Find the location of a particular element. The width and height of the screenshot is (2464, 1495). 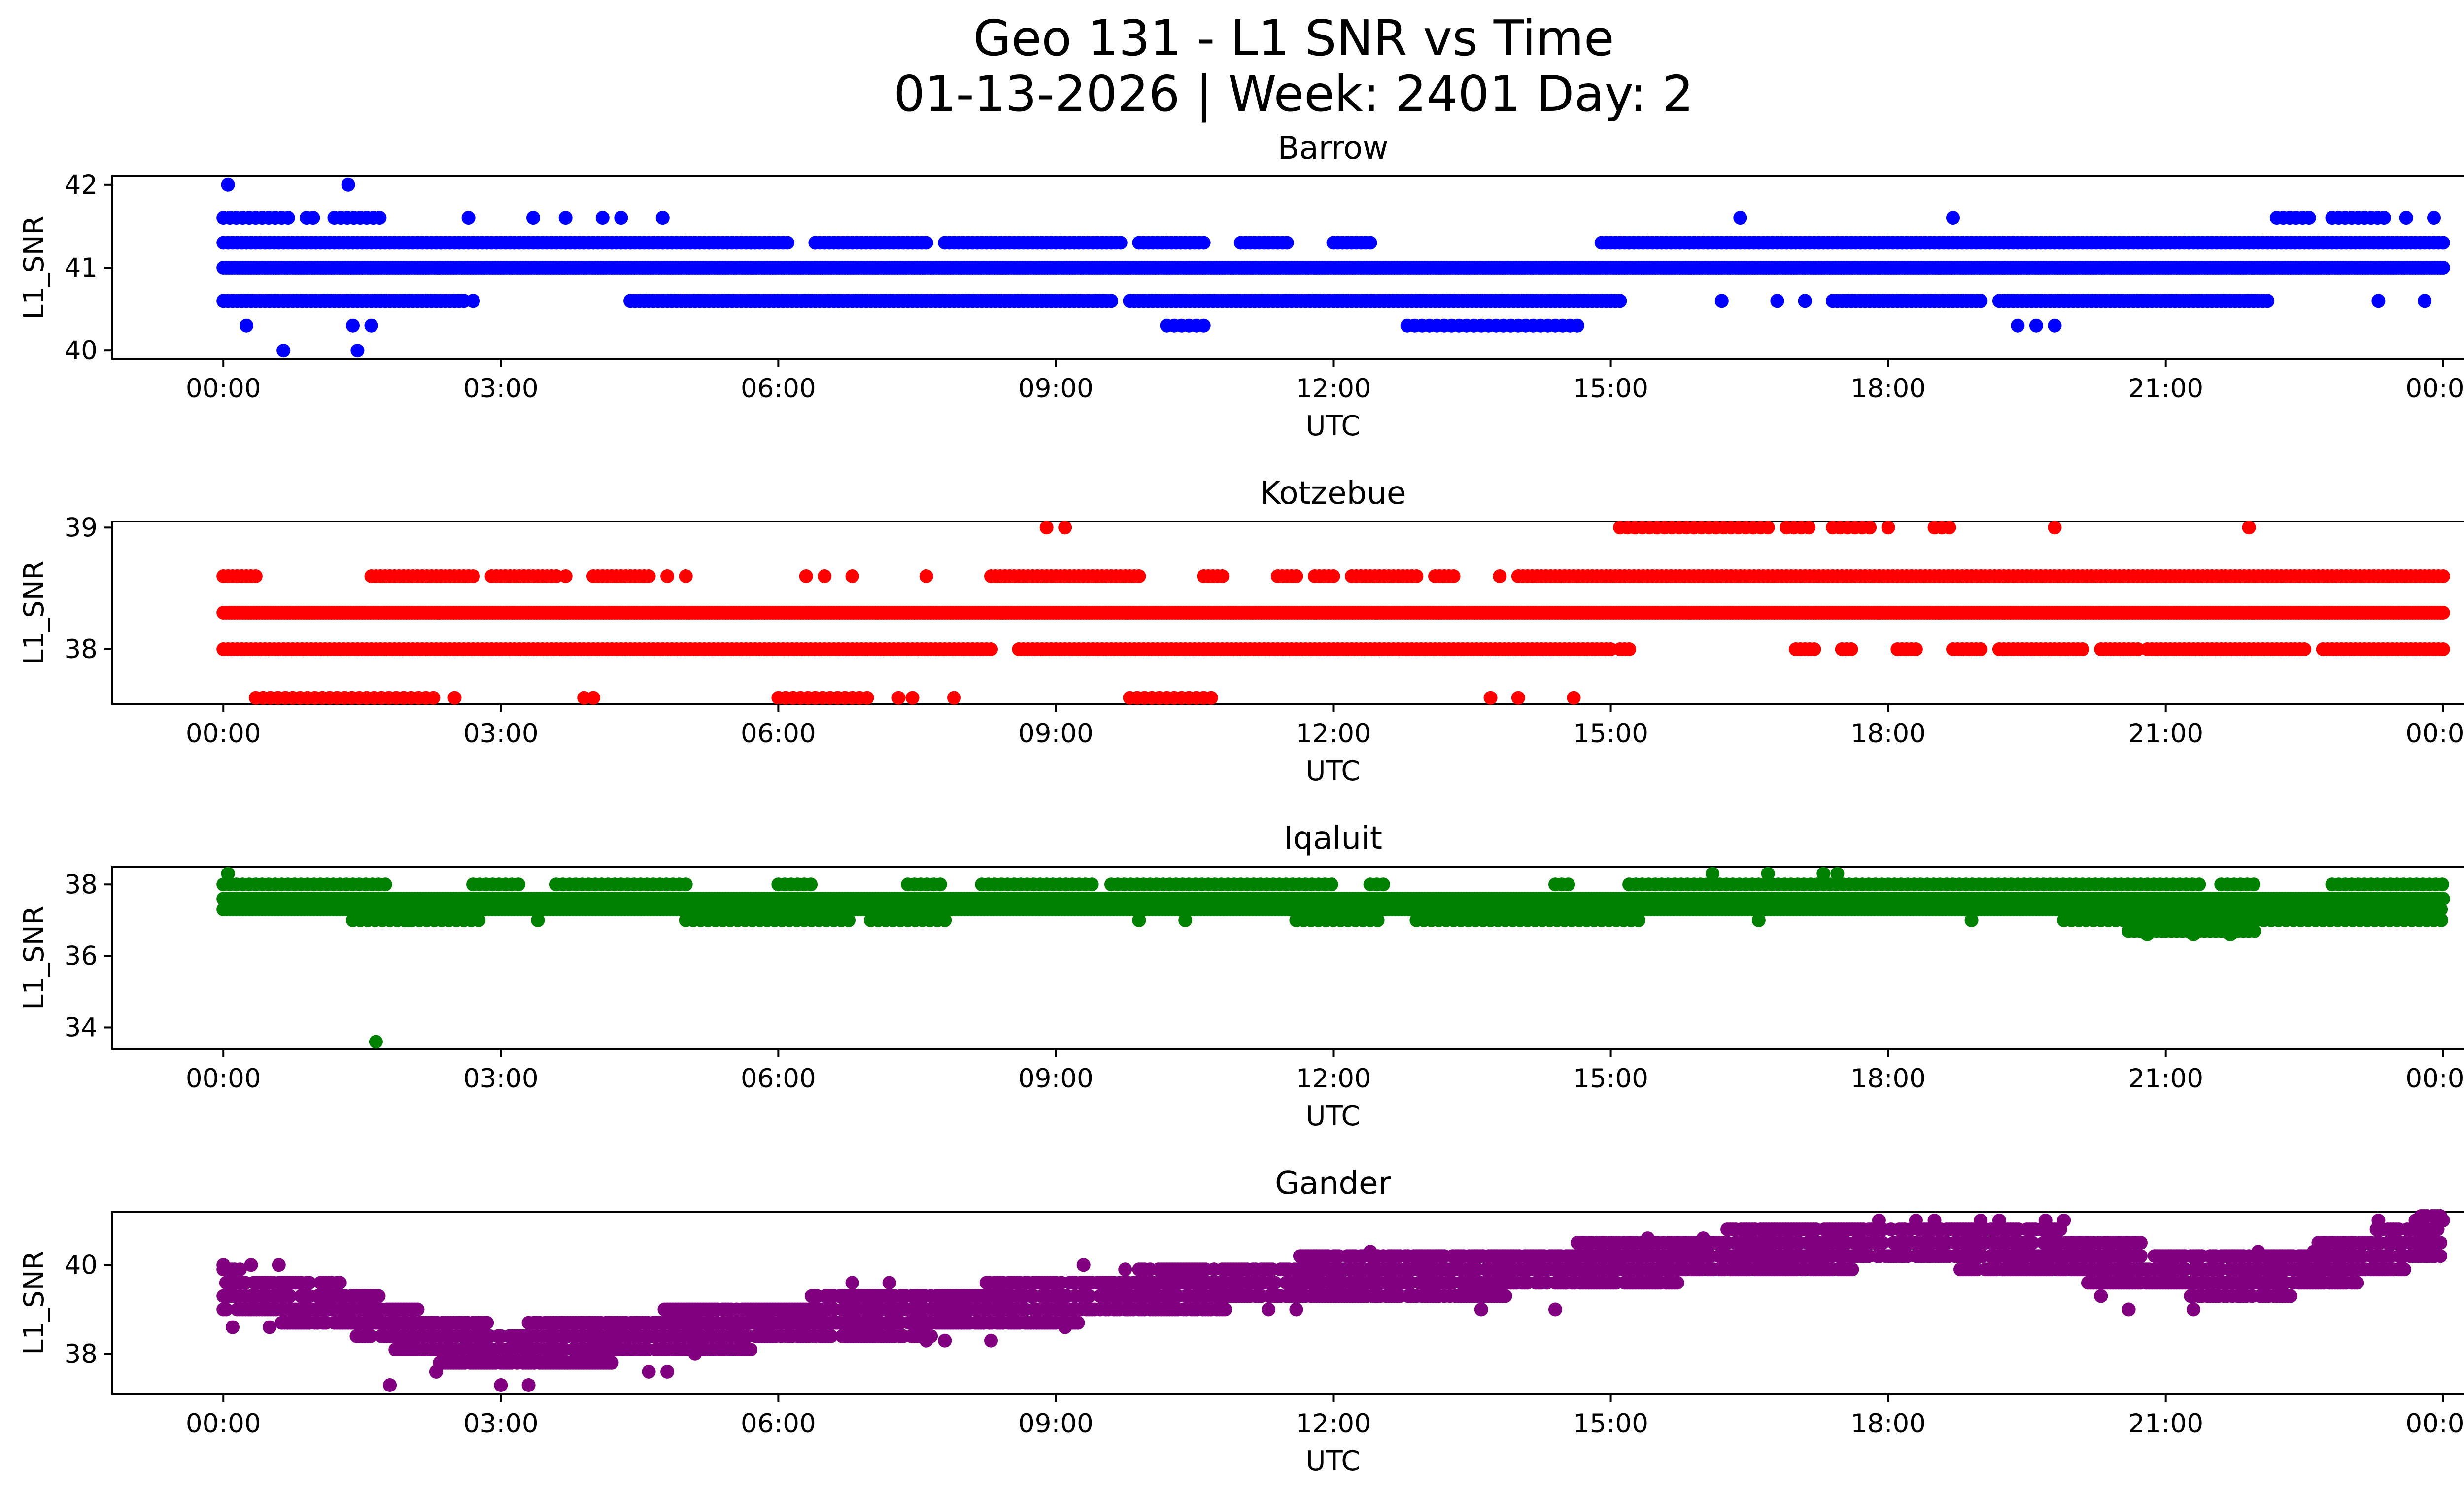

panel-title-kotzebue: Kotzebue is located at coordinates (1333, 493).